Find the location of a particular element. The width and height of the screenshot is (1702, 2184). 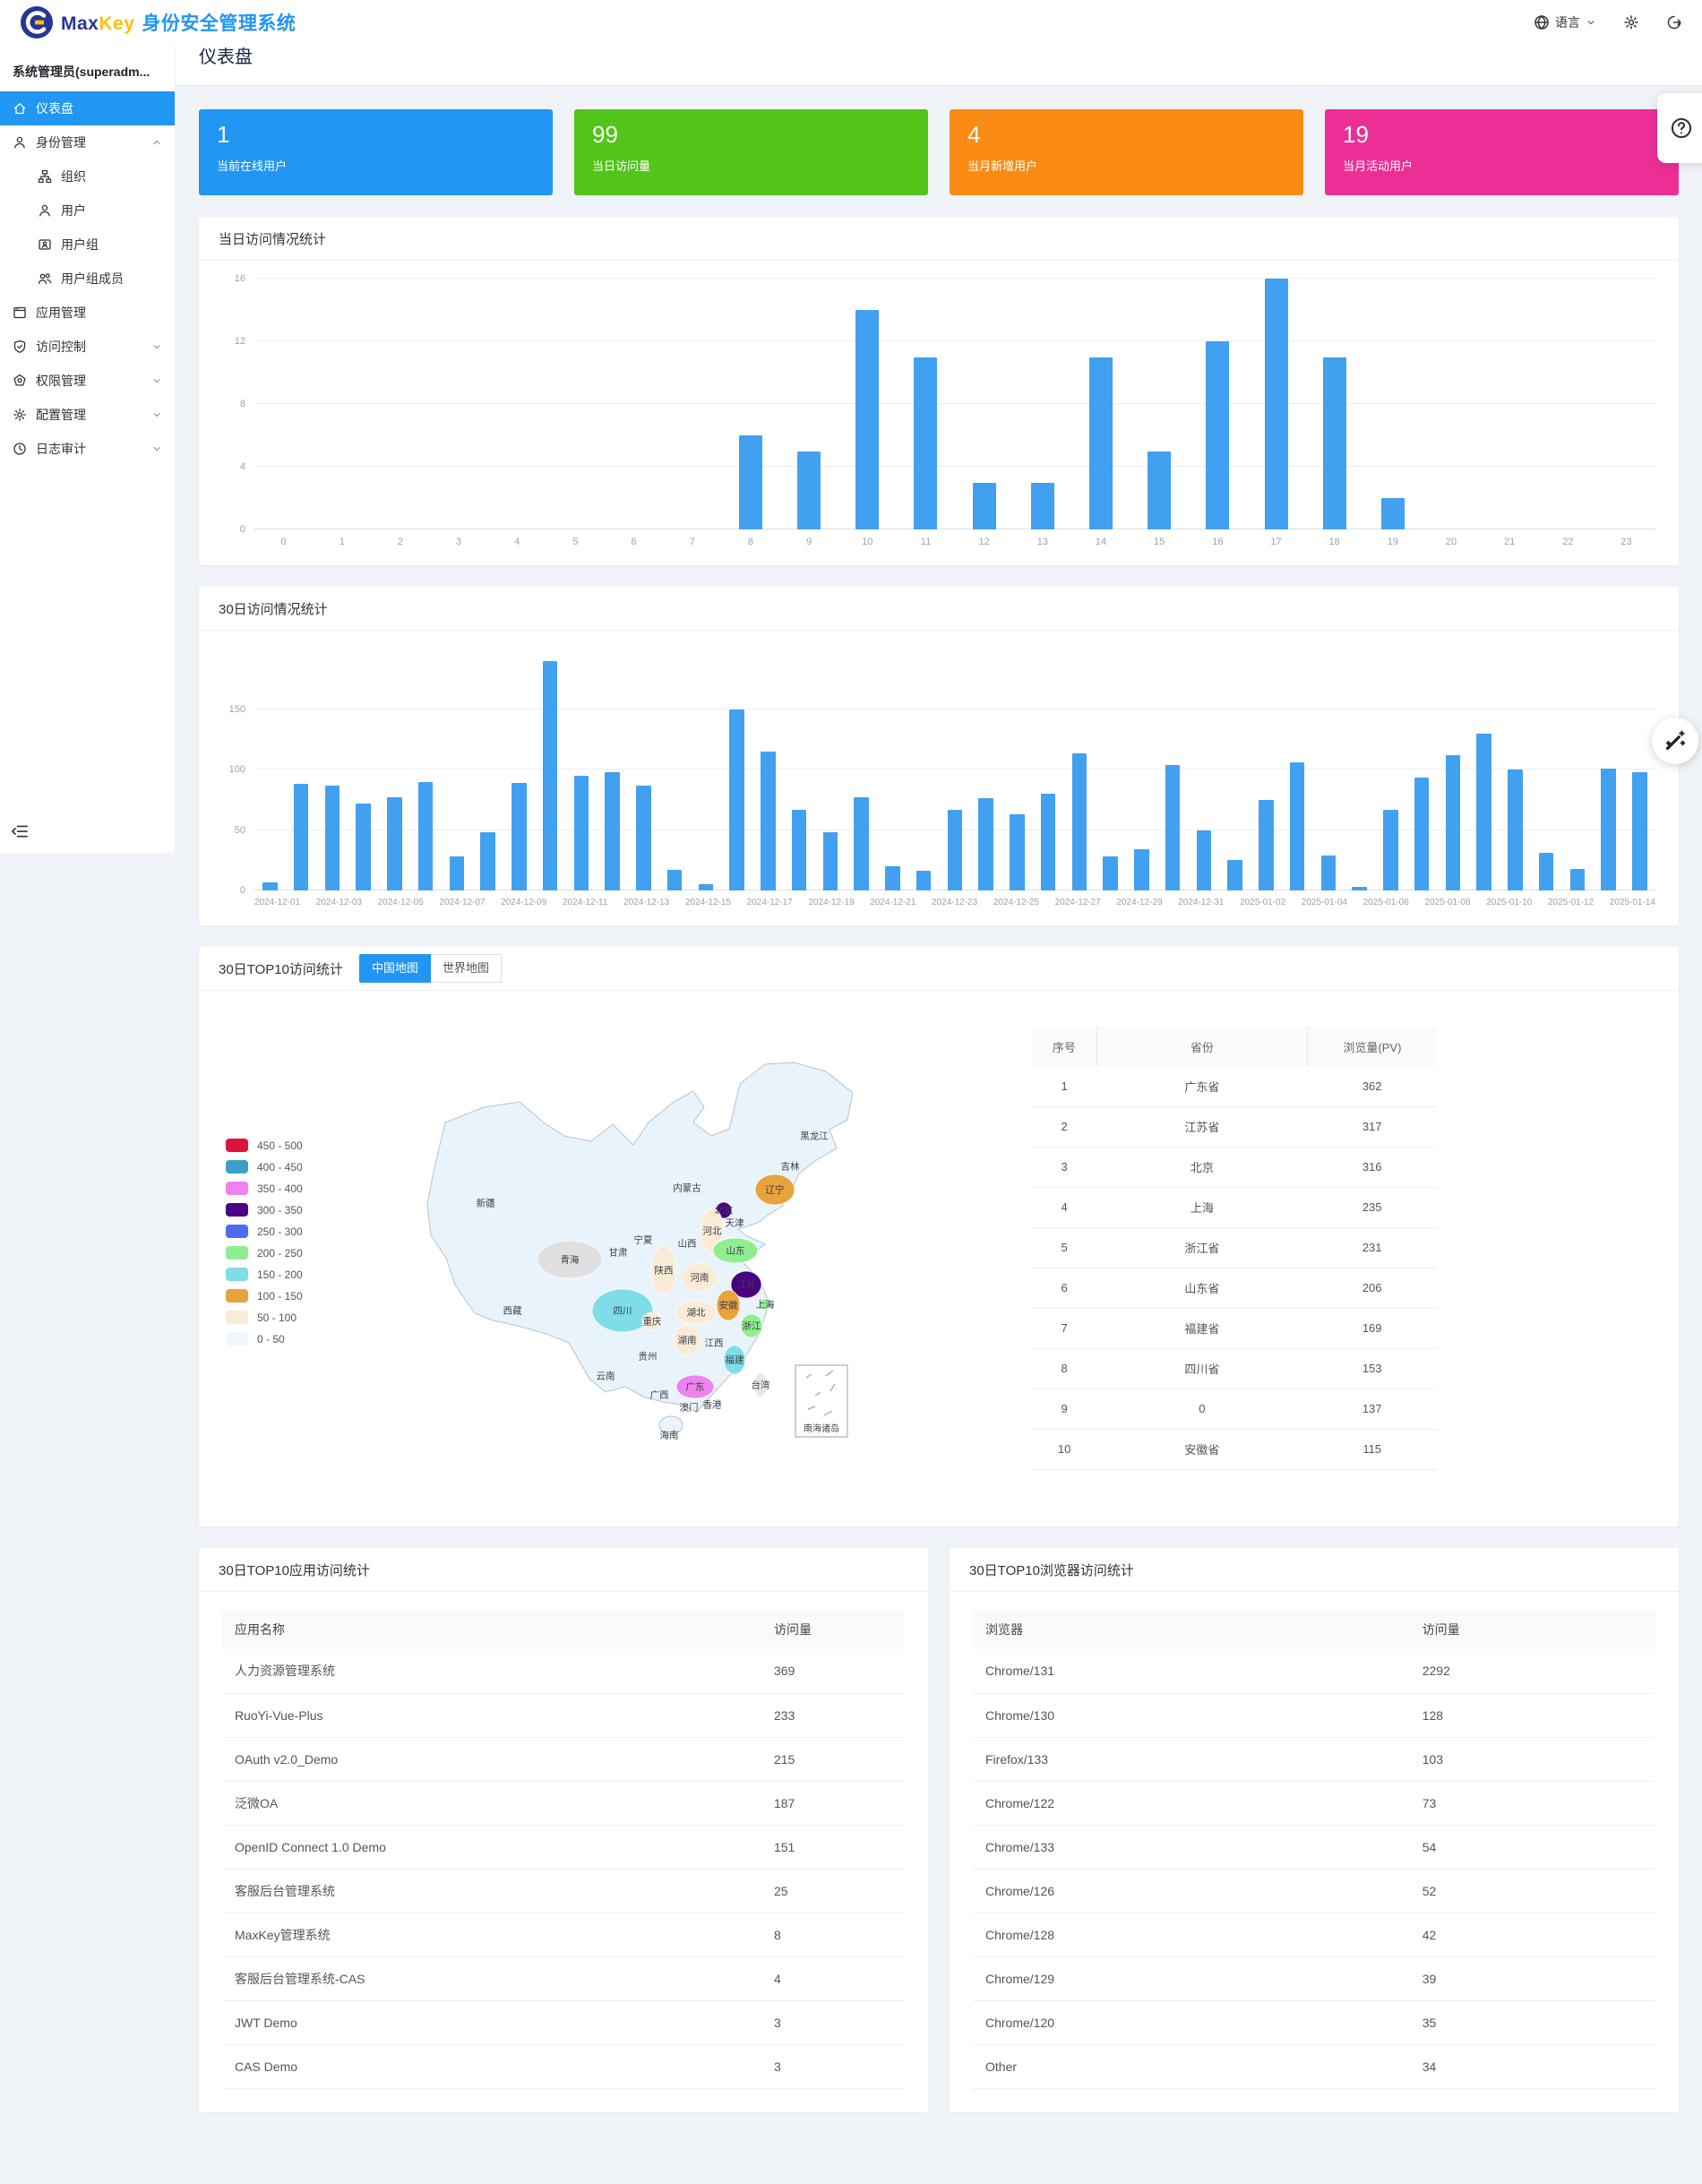

province-region-青海 is located at coordinates (570, 1259).